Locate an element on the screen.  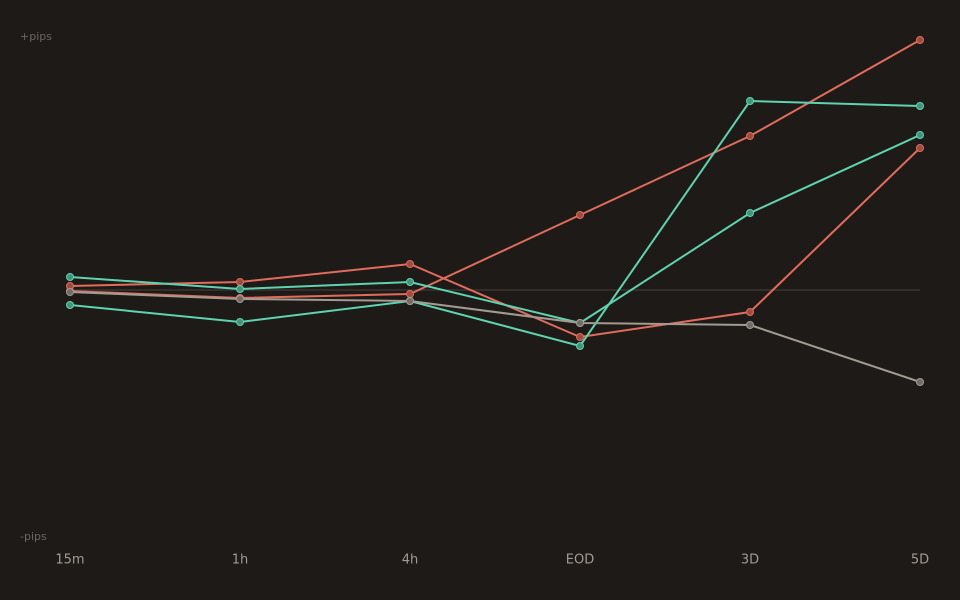
x-tick-label: 4h is located at coordinates (410, 560).